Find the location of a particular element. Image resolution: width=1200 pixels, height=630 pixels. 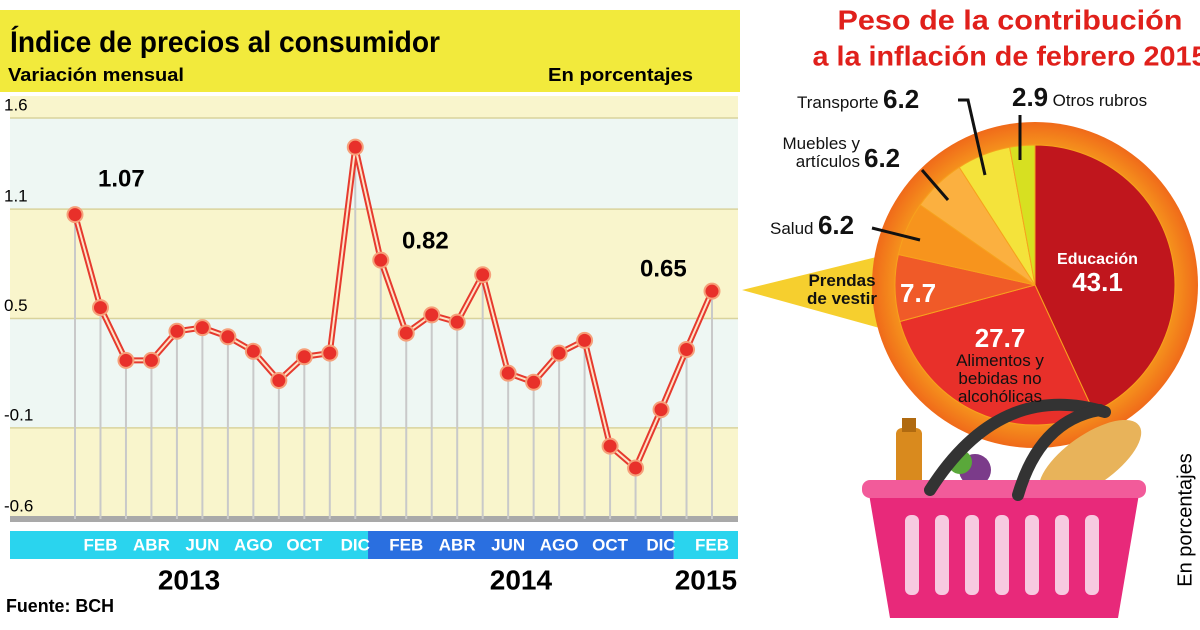

pie-label: 2.9 Otros rubros is located at coordinates (1080, 97).